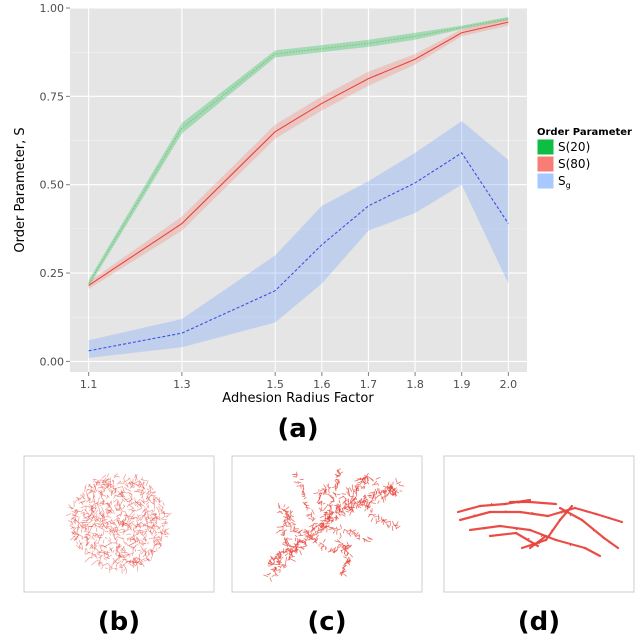  What do you see at coordinates (462, 384) in the screenshot?
I see `x-tick-label: 1.9` at bounding box center [462, 384].